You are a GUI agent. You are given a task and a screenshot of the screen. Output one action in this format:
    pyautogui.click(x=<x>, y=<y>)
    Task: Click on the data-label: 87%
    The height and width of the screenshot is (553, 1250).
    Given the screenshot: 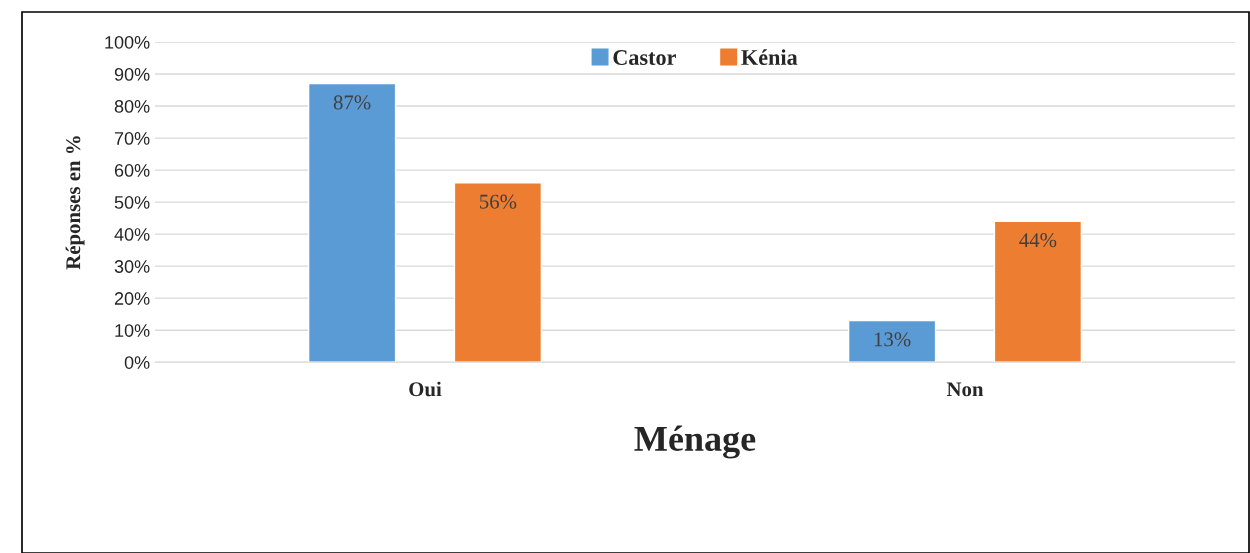 What is the action you would take?
    pyautogui.click(x=352, y=102)
    